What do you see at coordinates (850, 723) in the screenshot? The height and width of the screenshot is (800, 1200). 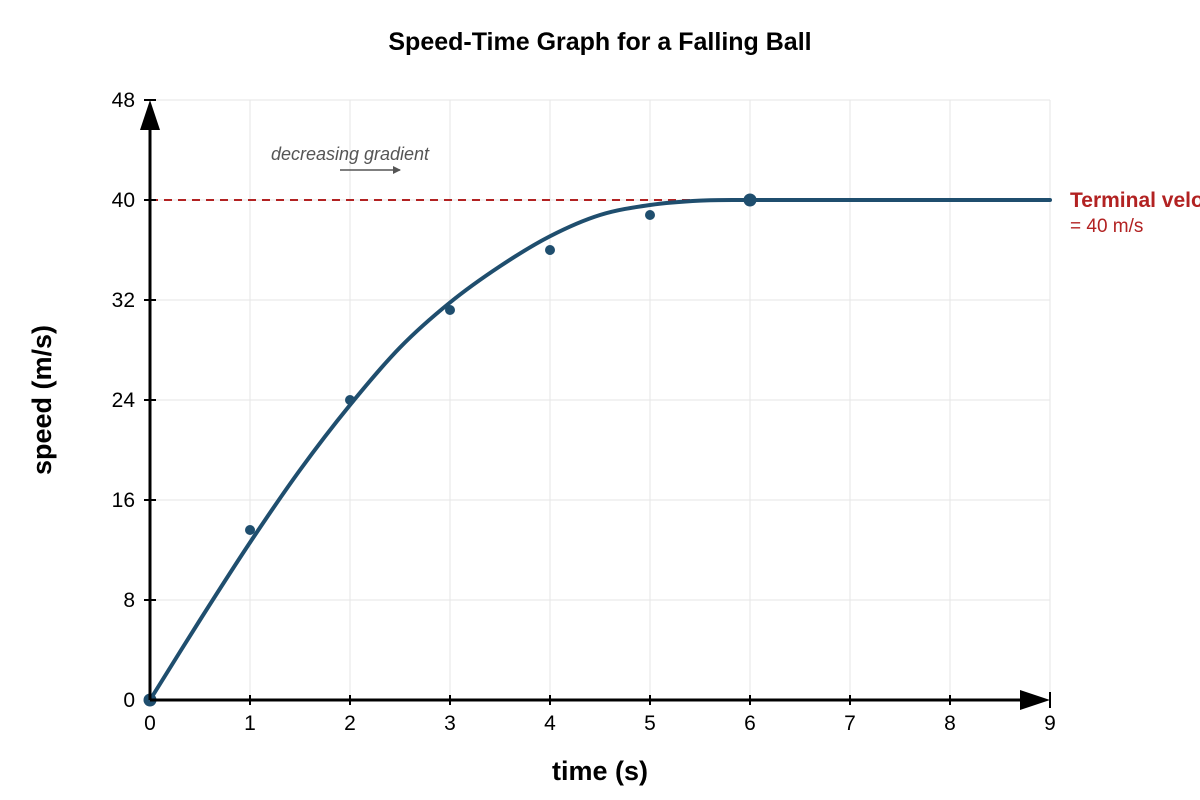 I see `x-tick-label: 7` at bounding box center [850, 723].